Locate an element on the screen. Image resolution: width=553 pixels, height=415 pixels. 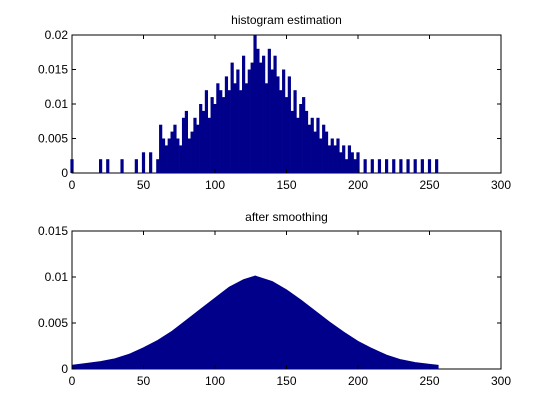
histogram-x-ticks: 0 50 100 150 200 250 300 is located at coordinates (290, 185).